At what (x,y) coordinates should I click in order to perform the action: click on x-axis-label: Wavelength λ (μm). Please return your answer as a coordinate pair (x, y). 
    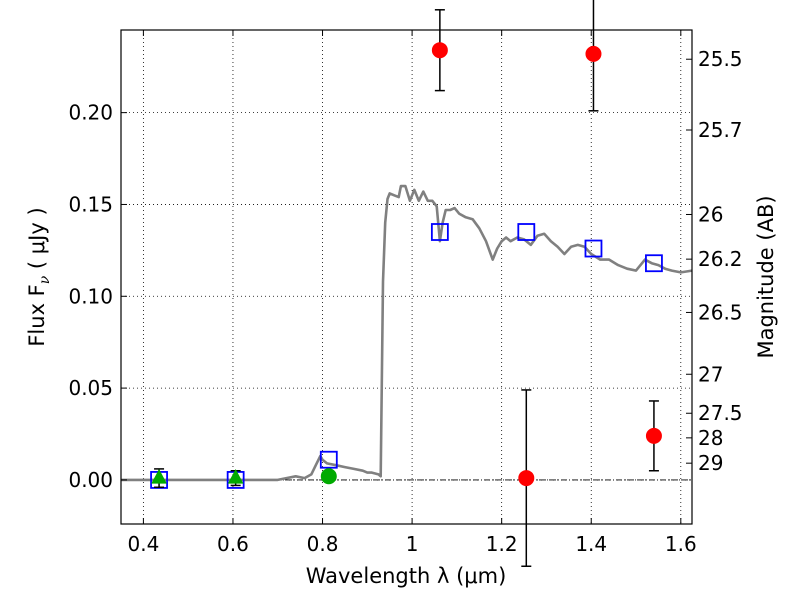
    Looking at the image, I should click on (406, 576).